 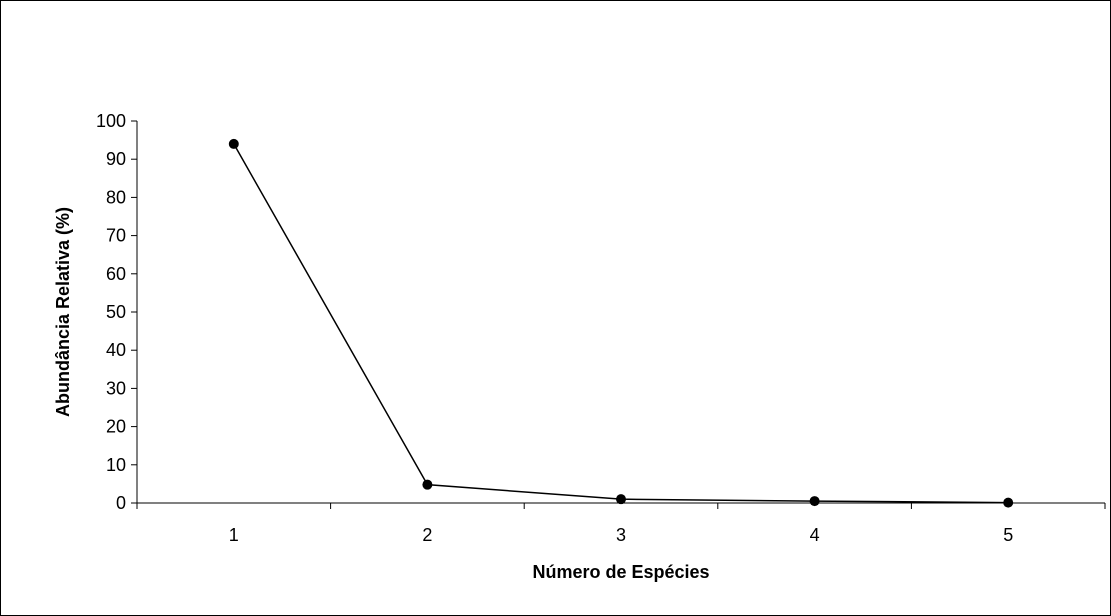 What do you see at coordinates (1008, 535) in the screenshot?
I see `x-tick-label: 5` at bounding box center [1008, 535].